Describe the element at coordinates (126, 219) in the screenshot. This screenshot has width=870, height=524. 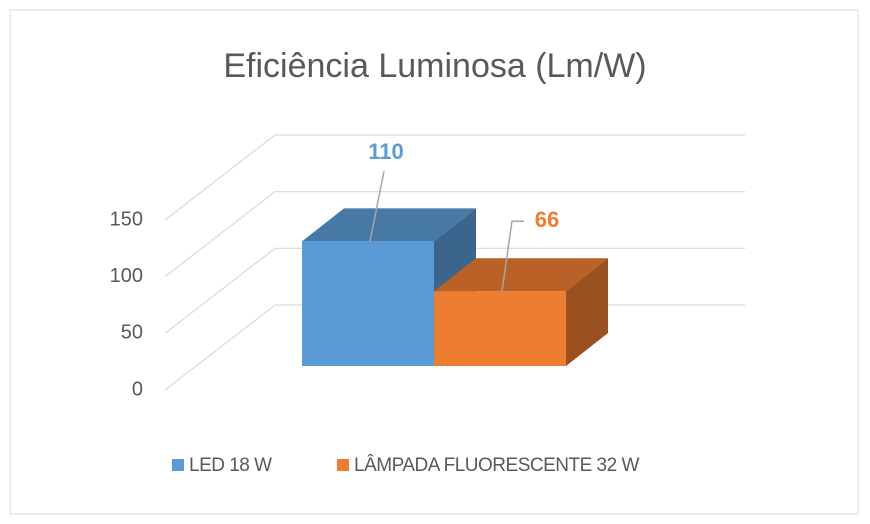
I see `y-tick-label: 150` at that location.